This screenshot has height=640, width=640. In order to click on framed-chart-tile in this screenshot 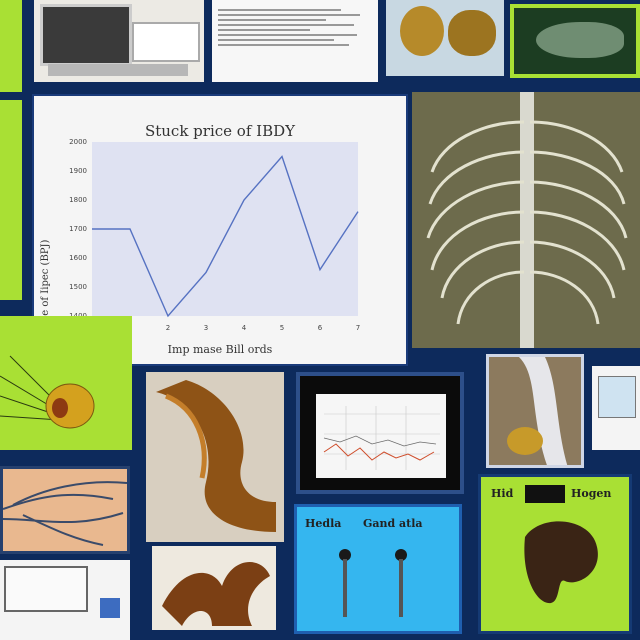, I will do `click(380, 433)`.